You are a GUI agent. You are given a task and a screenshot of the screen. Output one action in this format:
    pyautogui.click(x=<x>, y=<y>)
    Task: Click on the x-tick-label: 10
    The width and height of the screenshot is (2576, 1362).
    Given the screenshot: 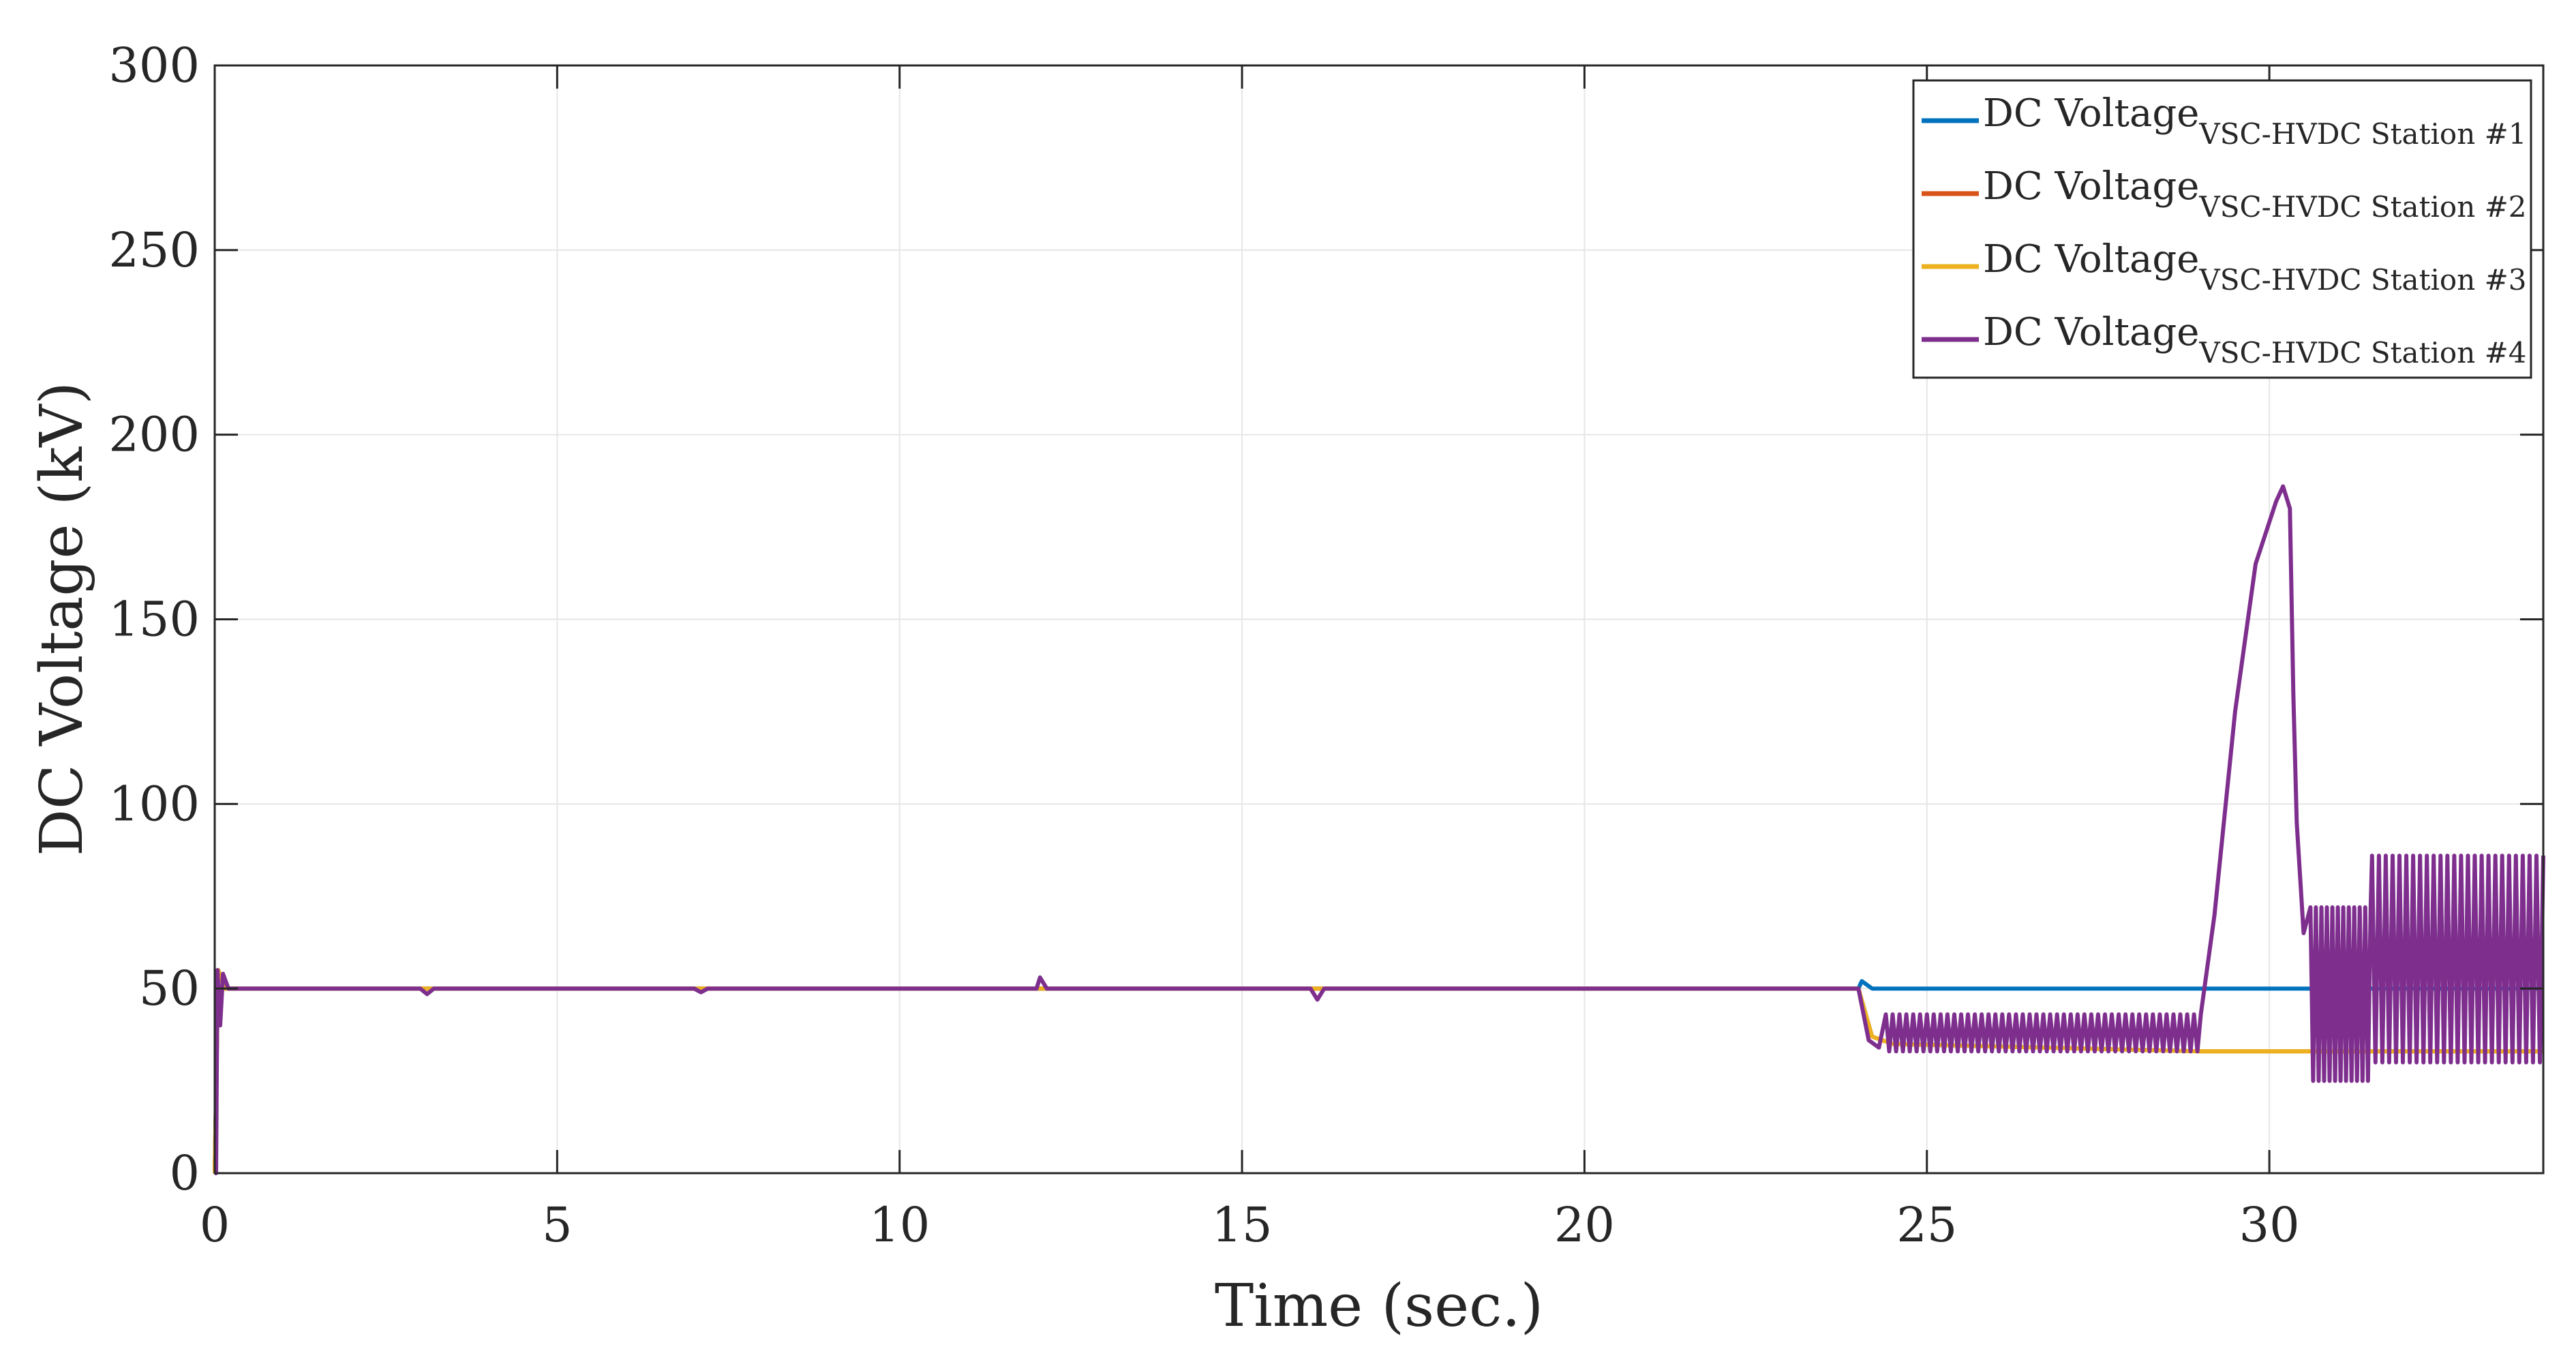 What is the action you would take?
    pyautogui.click(x=899, y=1225)
    